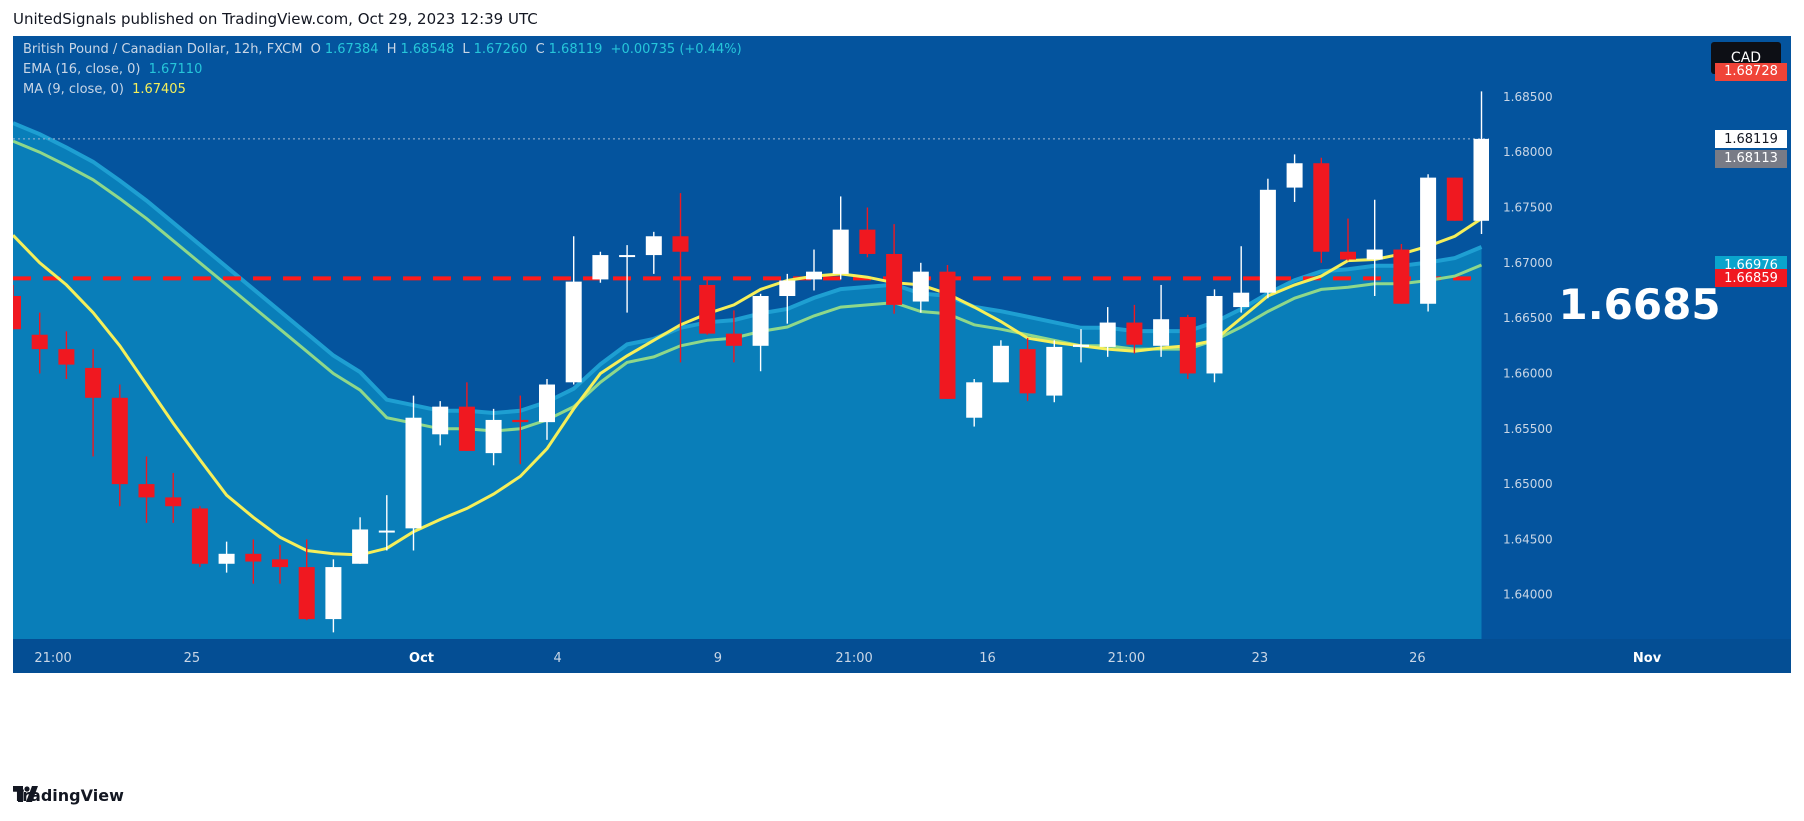 The width and height of the screenshot is (1804, 821). What do you see at coordinates (1751, 139) in the screenshot?
I see `price-tag: 1.68119` at bounding box center [1751, 139].